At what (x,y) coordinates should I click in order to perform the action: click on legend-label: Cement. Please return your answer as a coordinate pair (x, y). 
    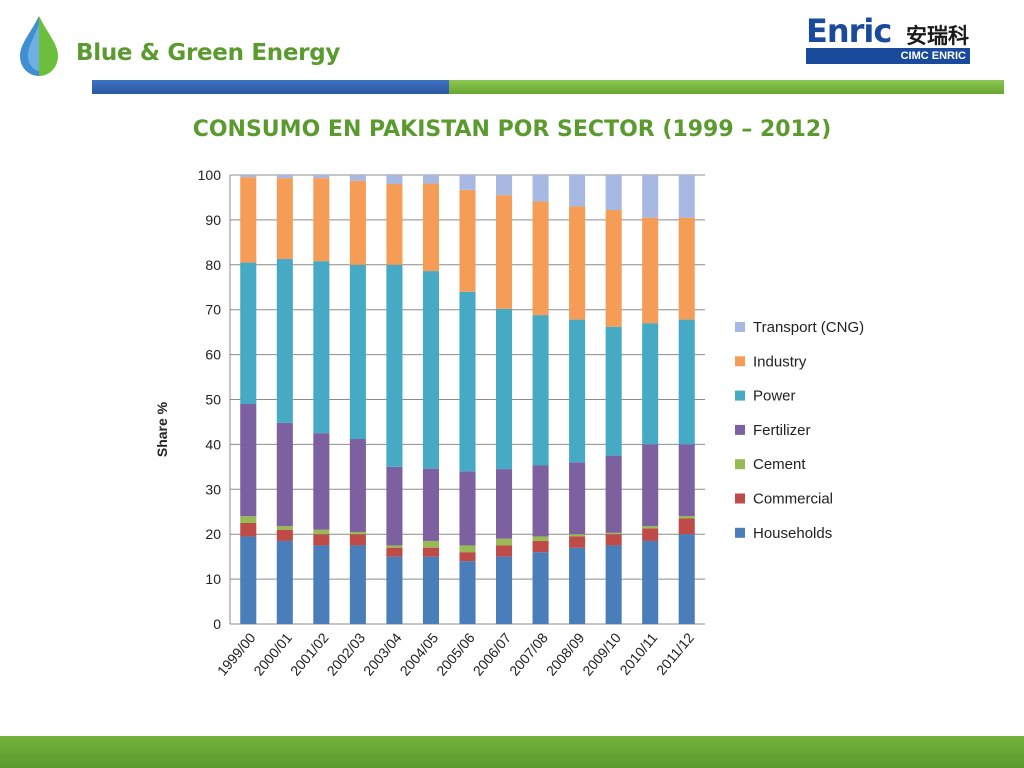
    Looking at the image, I should click on (779, 464).